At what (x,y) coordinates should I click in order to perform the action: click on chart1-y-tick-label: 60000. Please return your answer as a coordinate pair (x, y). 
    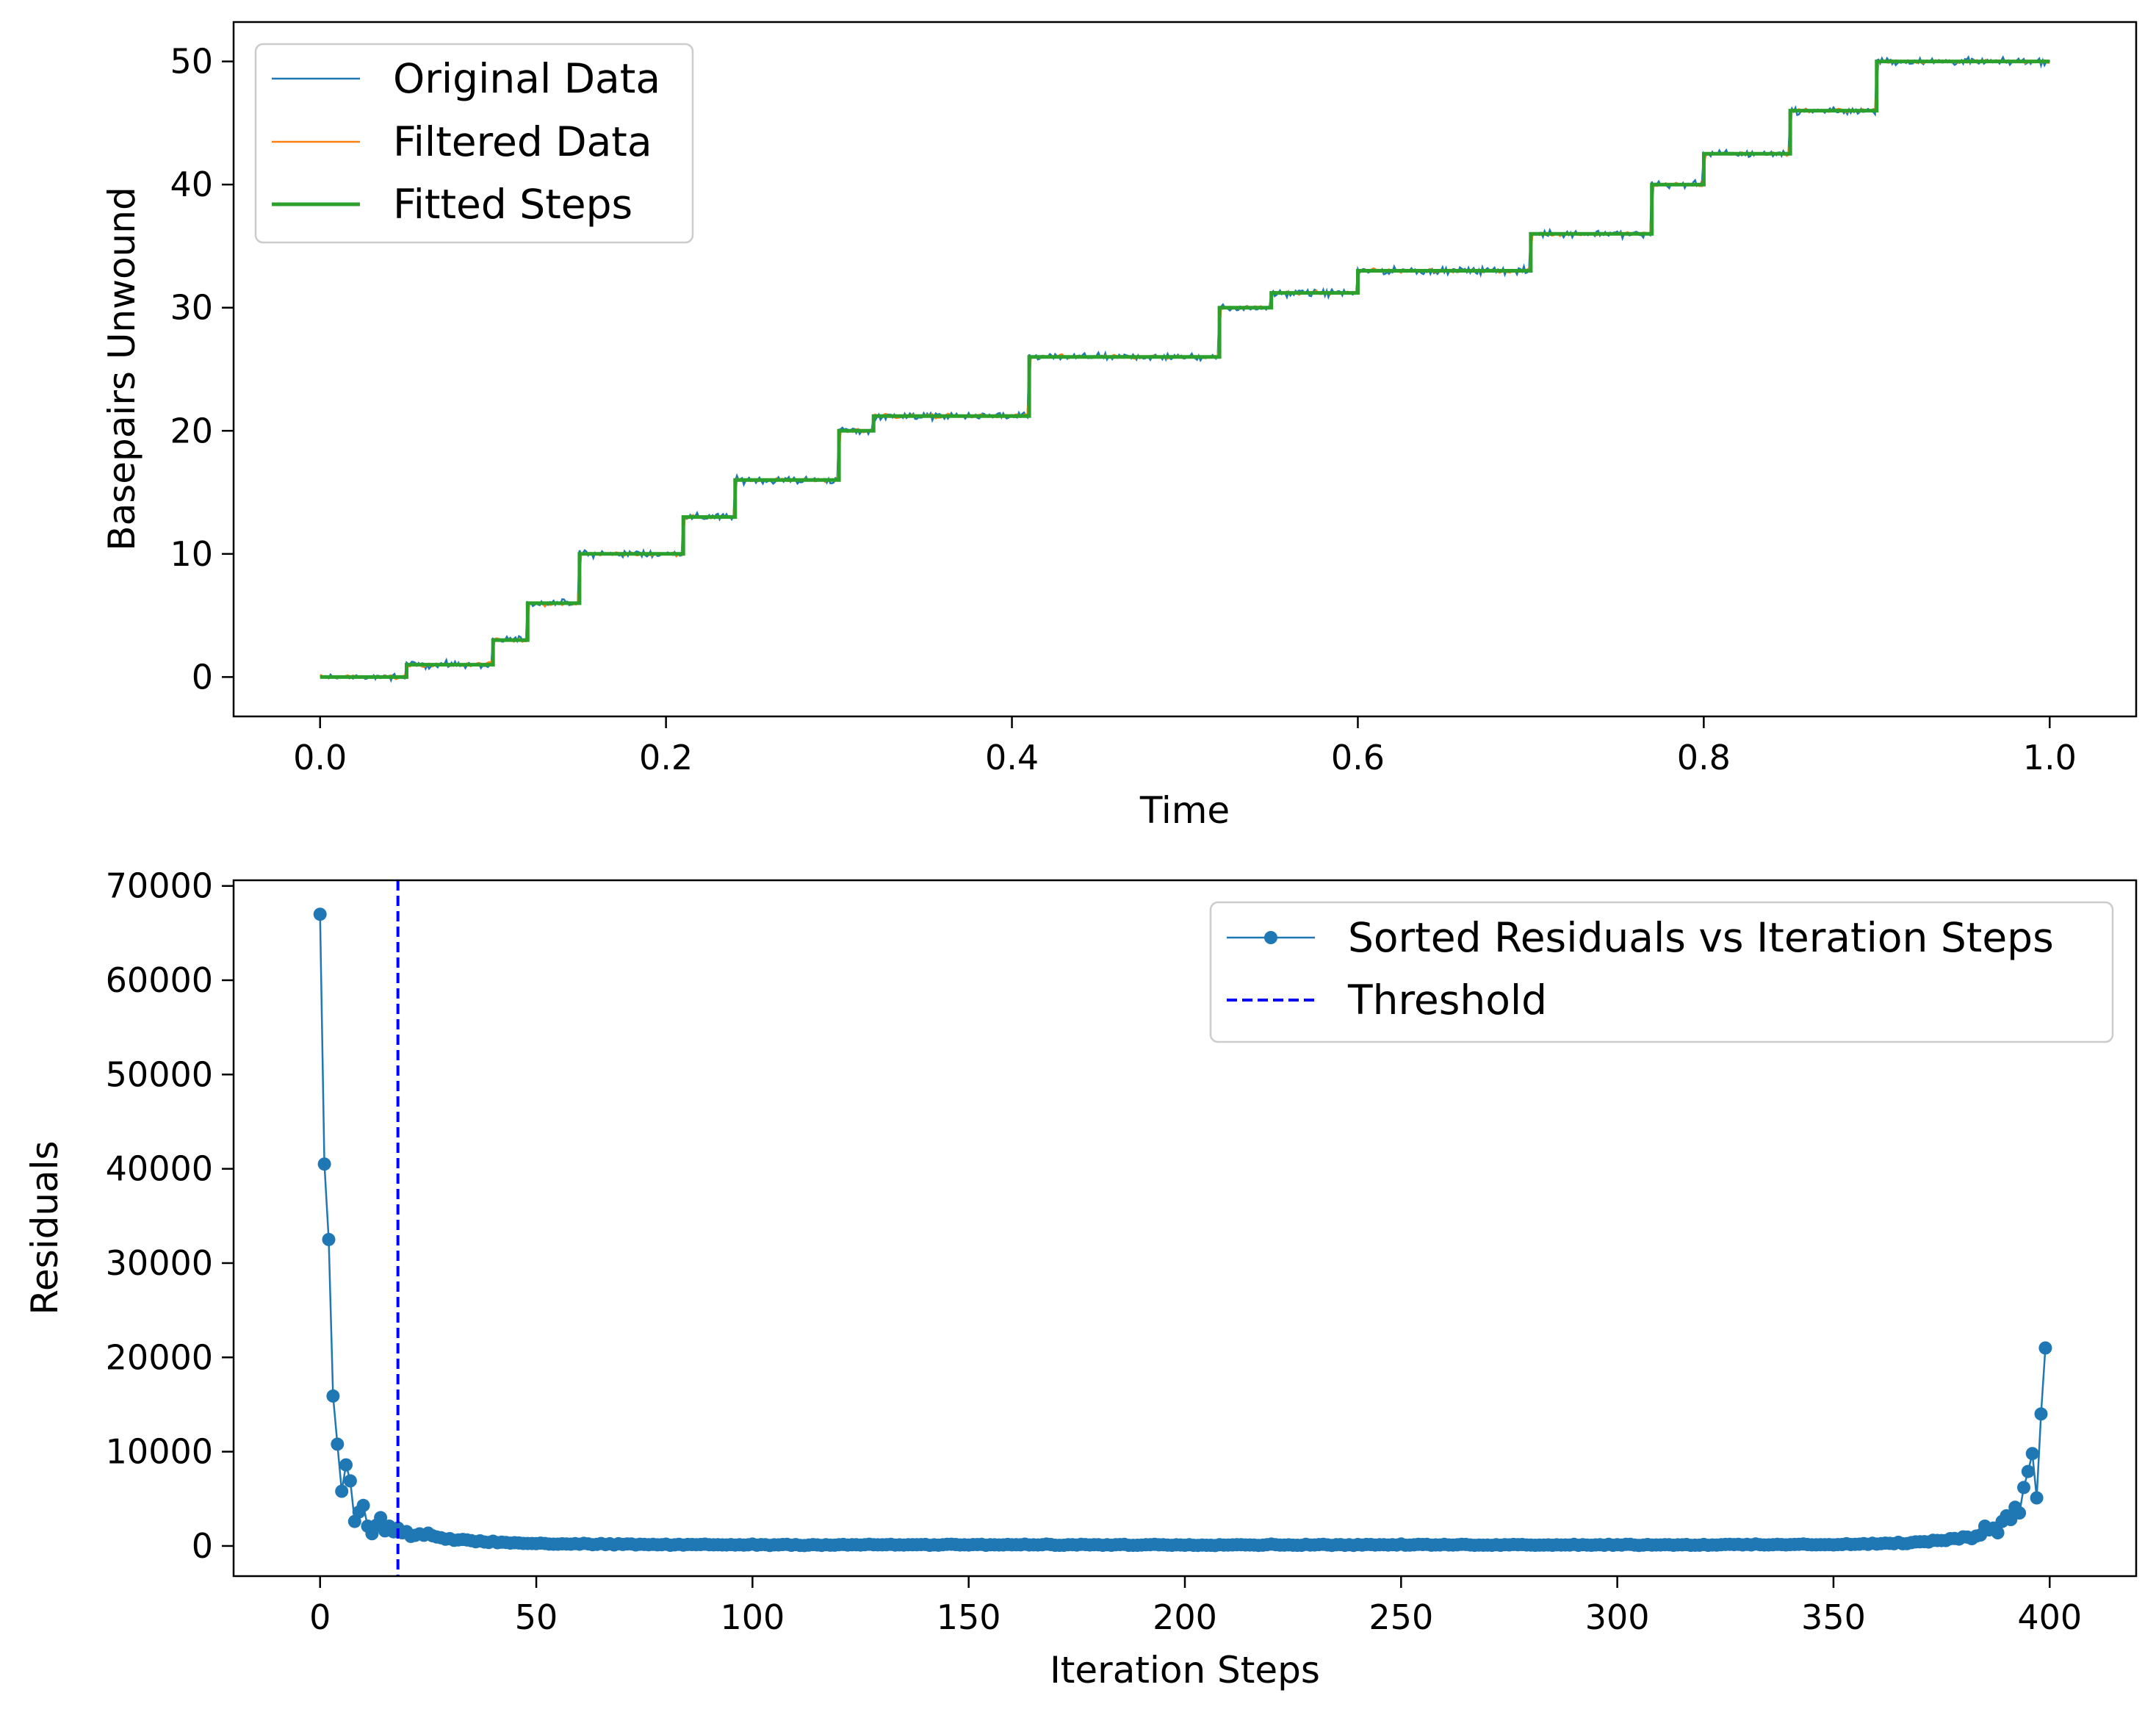
    Looking at the image, I should click on (159, 980).